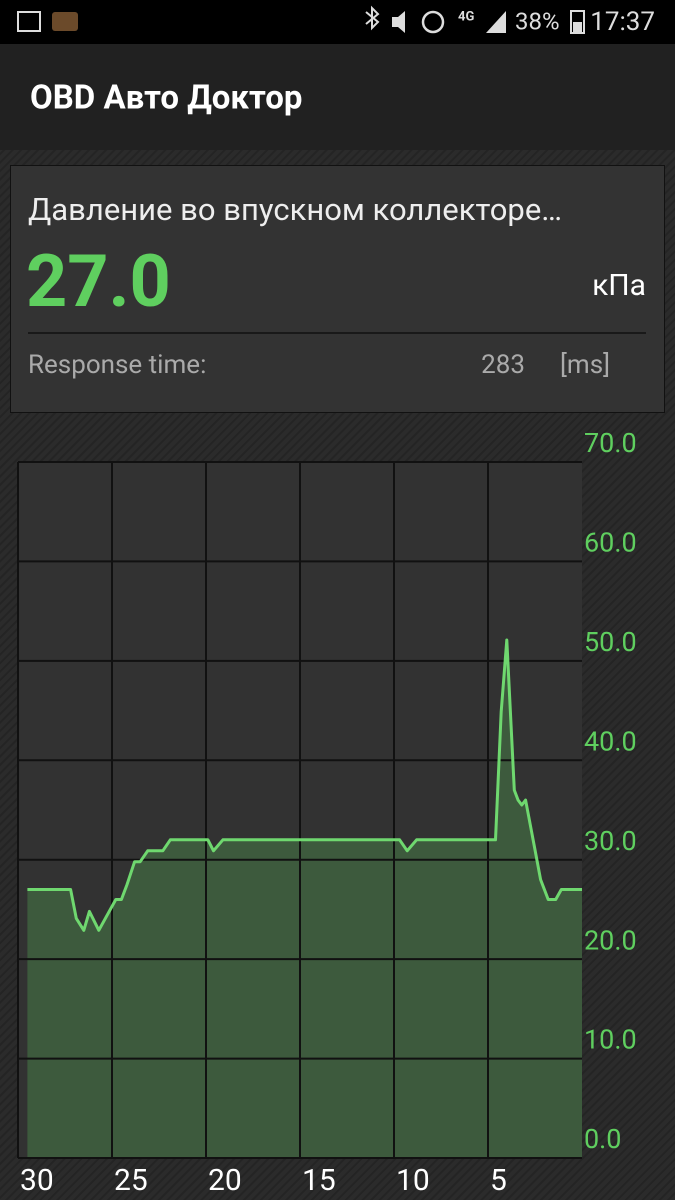 Image resolution: width=675 pixels, height=1200 pixels. I want to click on clock: 17:37, so click(622, 22).